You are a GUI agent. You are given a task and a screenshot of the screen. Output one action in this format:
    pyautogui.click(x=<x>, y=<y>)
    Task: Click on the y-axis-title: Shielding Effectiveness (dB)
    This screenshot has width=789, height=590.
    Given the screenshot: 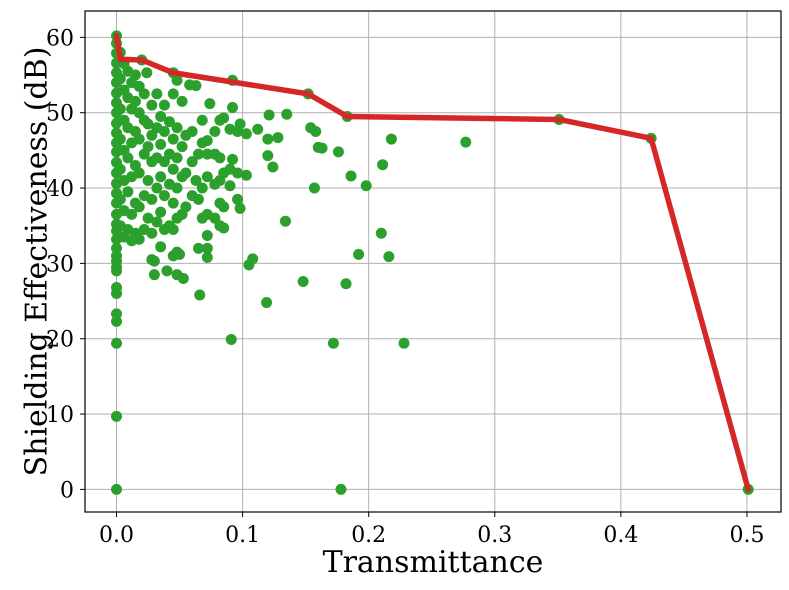 What is the action you would take?
    pyautogui.click(x=37, y=262)
    